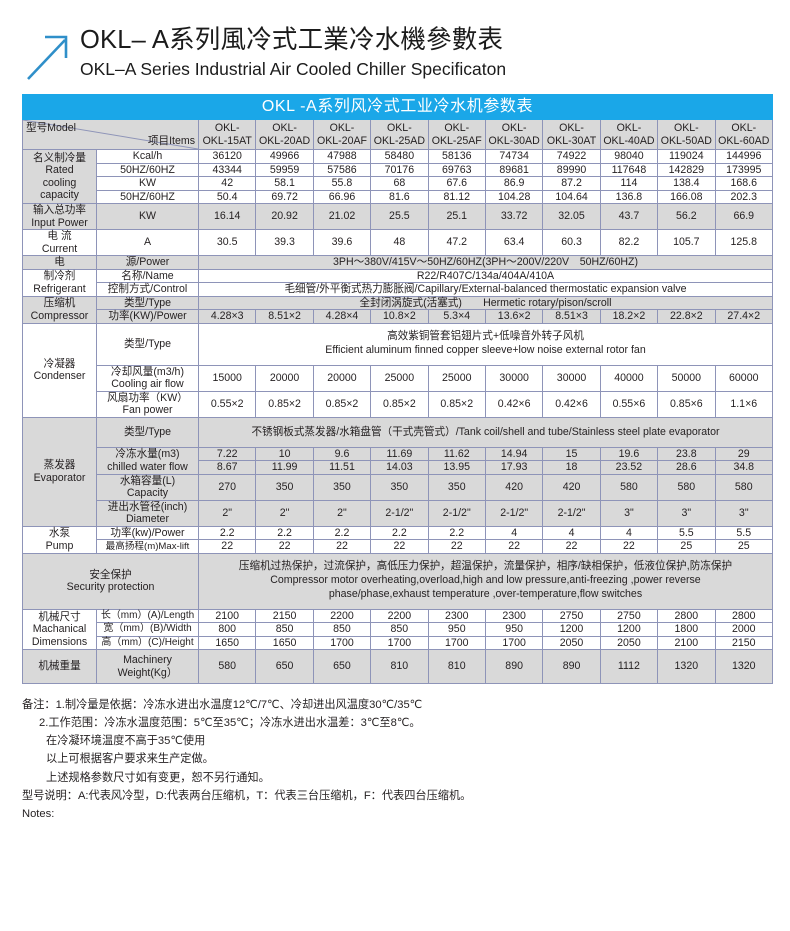 The width and height of the screenshot is (790, 931). What do you see at coordinates (514, 666) in the screenshot?
I see `cell: 890` at bounding box center [514, 666].